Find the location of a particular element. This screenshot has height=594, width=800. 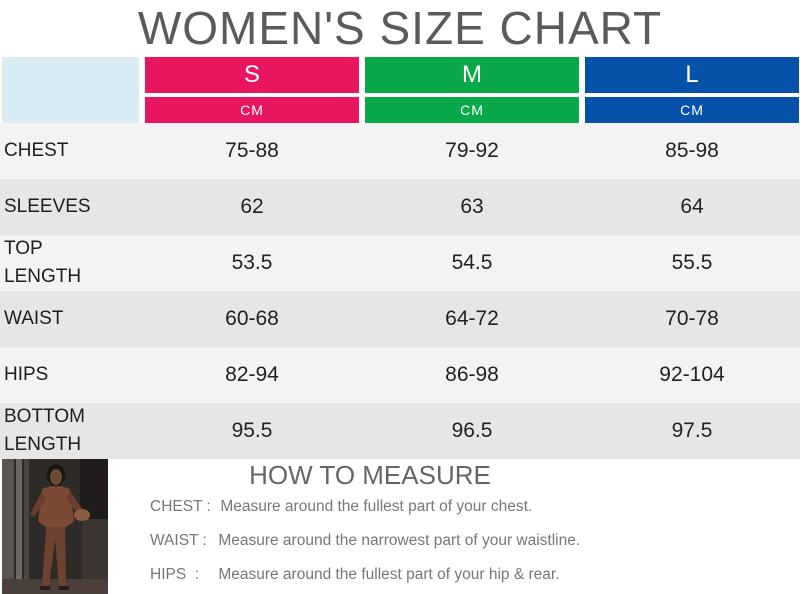

cell-m: 86-98 is located at coordinates (472, 374).